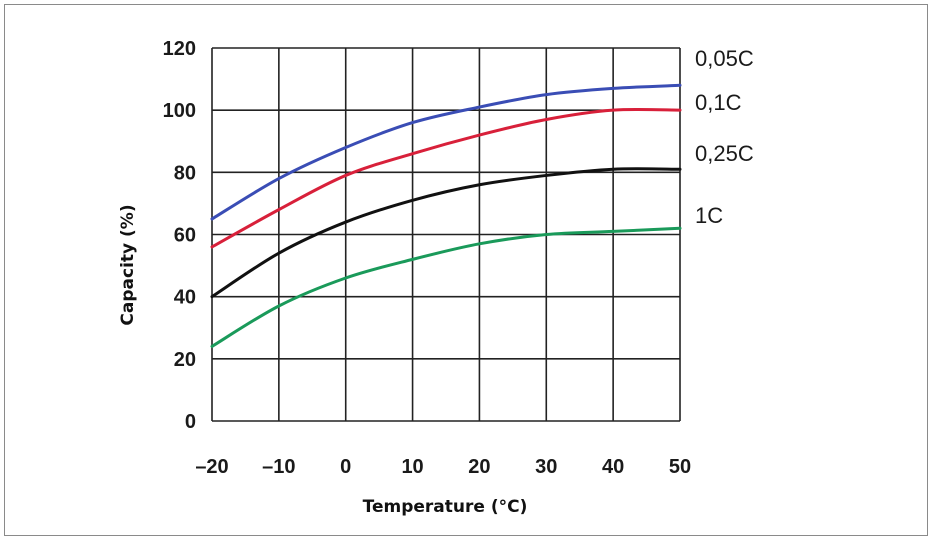  Describe the element at coordinates (185, 298) in the screenshot. I see `y-tick-label: 40` at that location.